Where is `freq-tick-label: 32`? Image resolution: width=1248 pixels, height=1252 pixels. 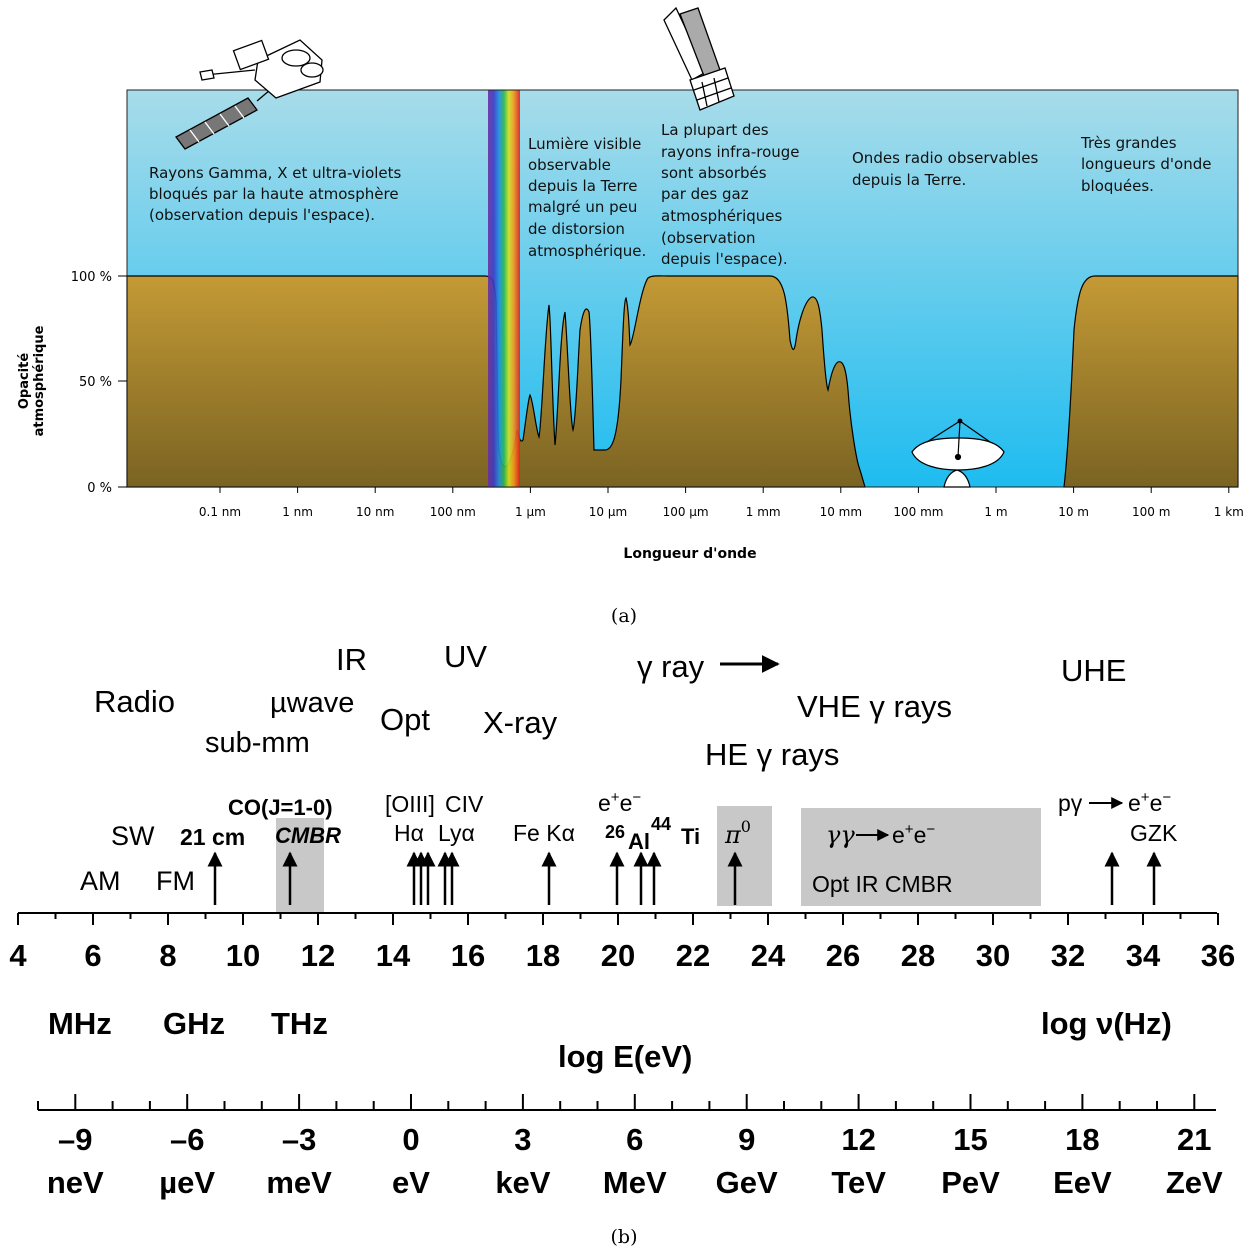
freq-tick-label: 32 is located at coordinates (1068, 955).